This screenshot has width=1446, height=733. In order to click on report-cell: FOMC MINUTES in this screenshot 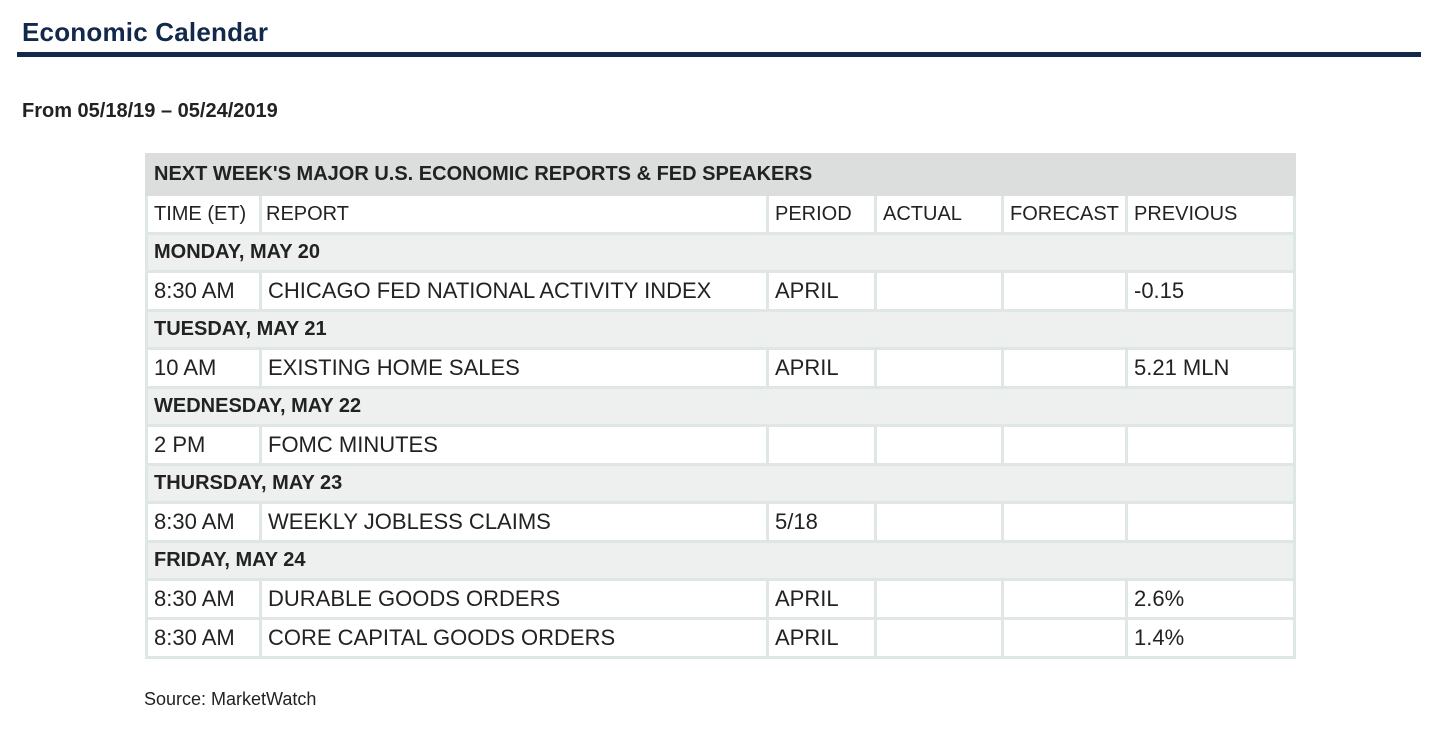, I will do `click(514, 445)`.